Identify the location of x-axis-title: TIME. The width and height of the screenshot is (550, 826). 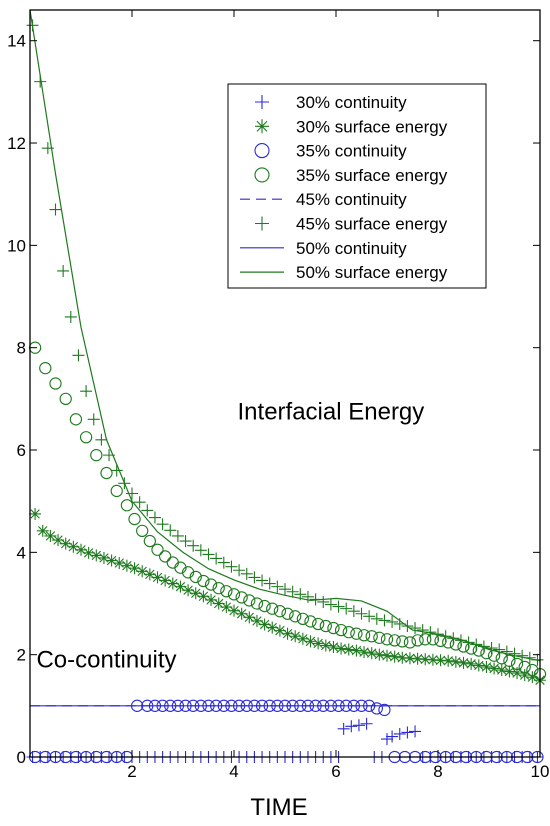
(278, 807).